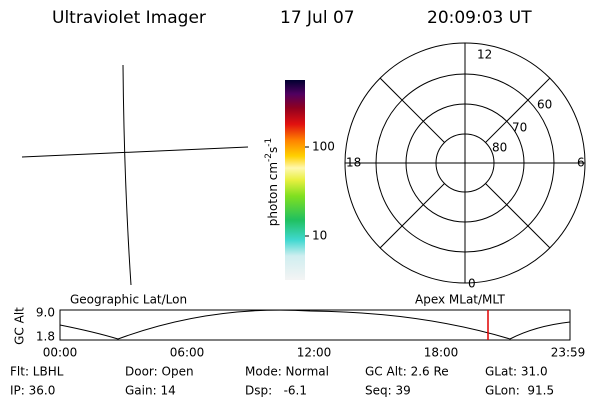  I want to click on y-tick-label: 1.8, so click(45, 337).